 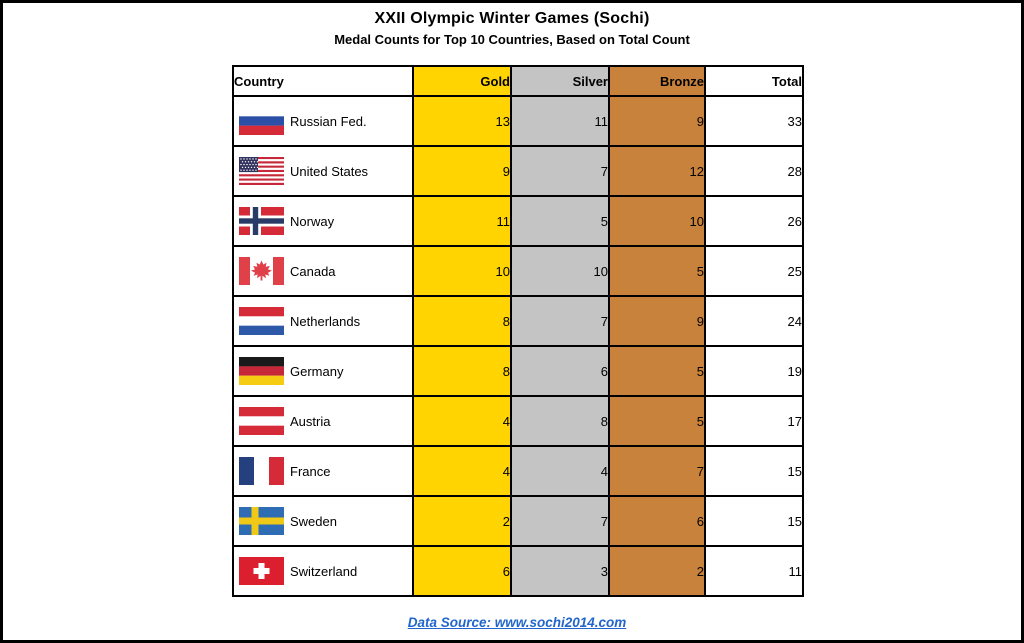 What do you see at coordinates (462, 271) in the screenshot?
I see `gold-count: 10` at bounding box center [462, 271].